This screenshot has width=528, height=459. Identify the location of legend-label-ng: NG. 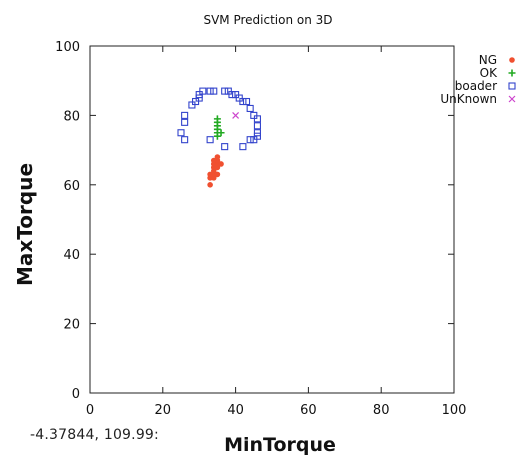
(488, 60).